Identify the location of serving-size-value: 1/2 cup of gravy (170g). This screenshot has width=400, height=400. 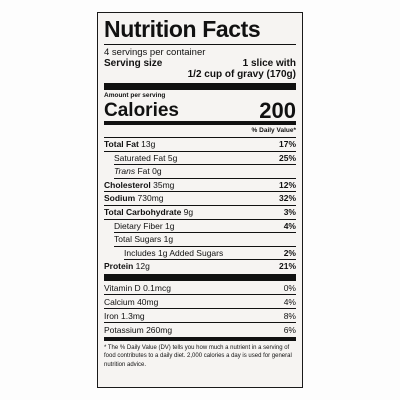
(241, 74).